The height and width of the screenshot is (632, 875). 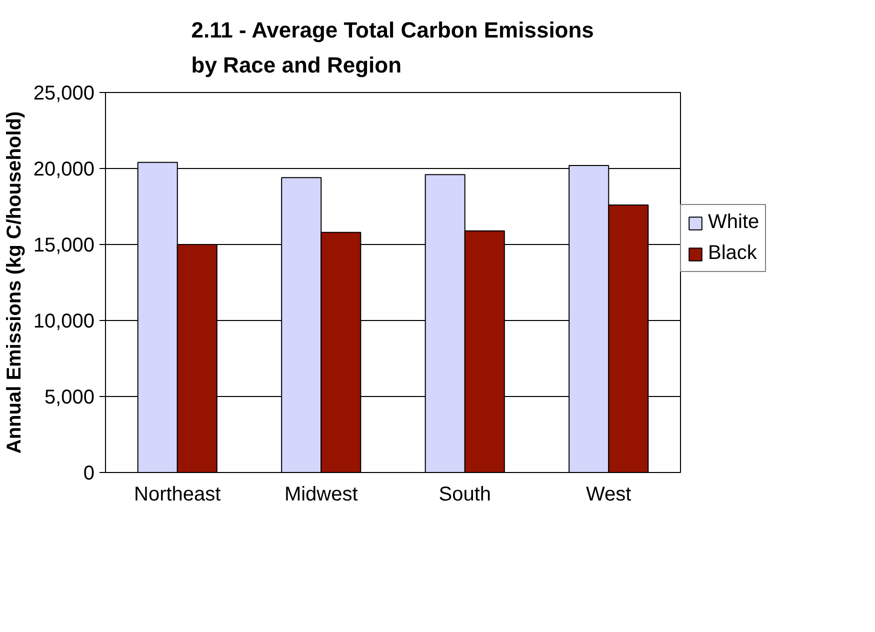 I want to click on legend-label: White, so click(x=734, y=222).